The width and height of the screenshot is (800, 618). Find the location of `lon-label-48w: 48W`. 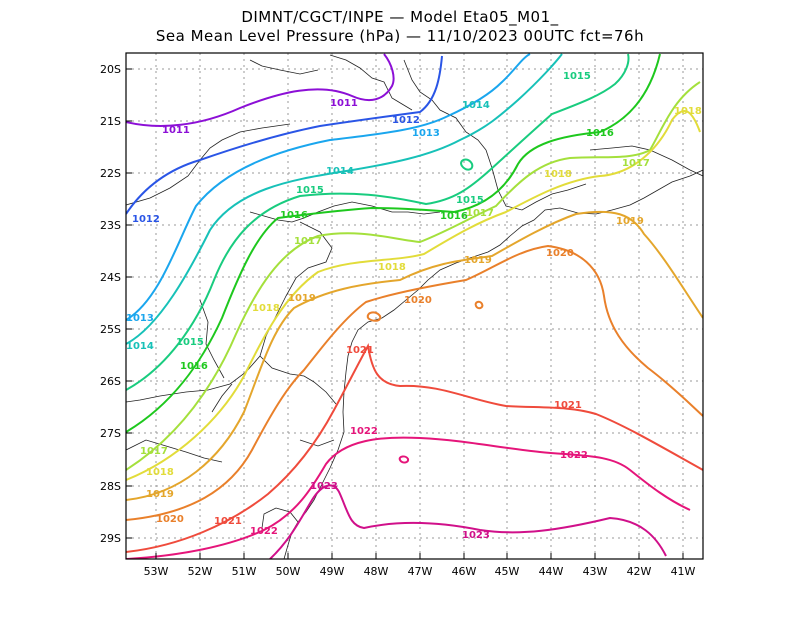

lon-label-48w: 48W is located at coordinates (376, 571).